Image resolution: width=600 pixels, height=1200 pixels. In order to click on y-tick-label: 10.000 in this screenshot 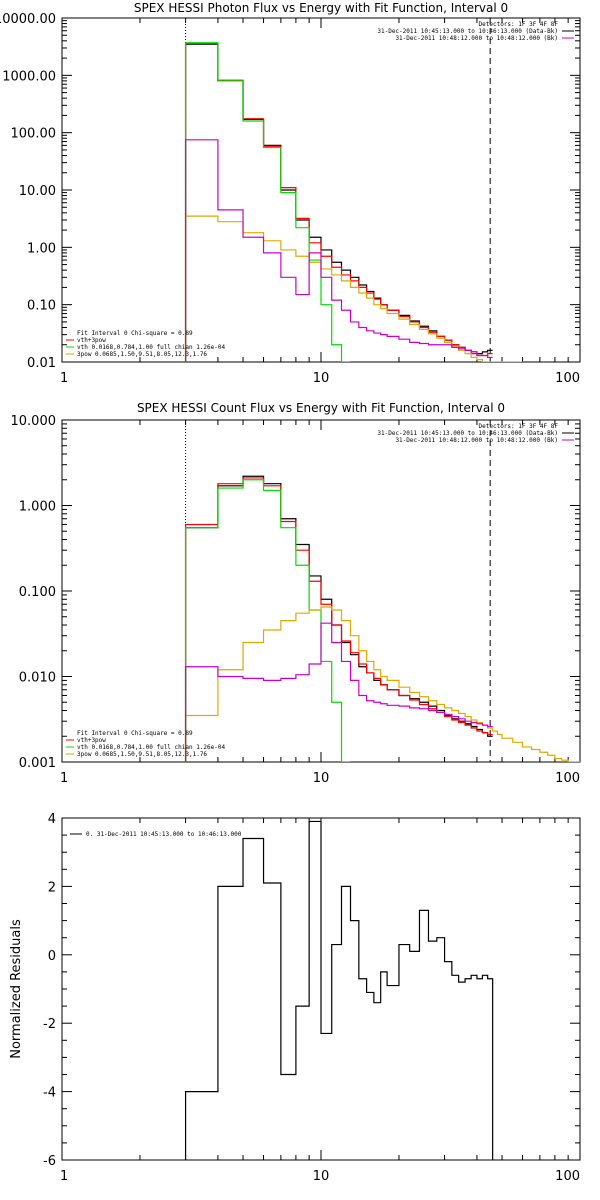, I will do `click(34, 421)`.